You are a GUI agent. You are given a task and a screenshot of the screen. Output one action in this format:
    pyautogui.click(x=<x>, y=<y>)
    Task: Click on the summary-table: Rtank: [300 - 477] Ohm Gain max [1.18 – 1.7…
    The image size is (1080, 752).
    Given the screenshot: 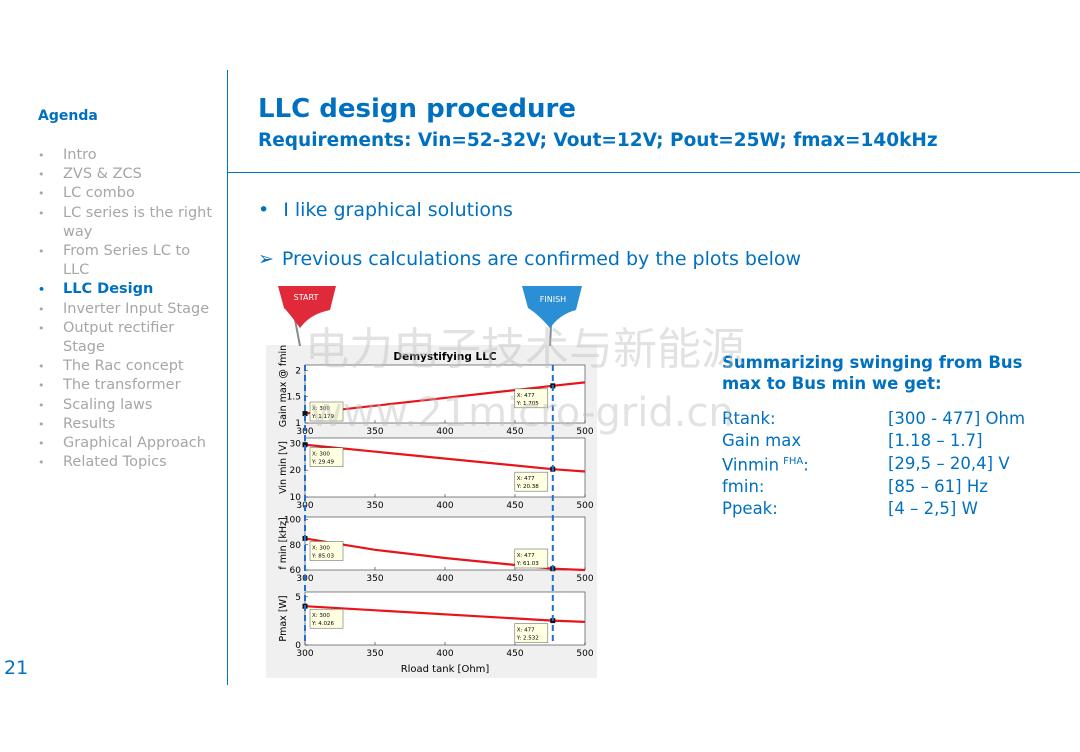 What is the action you would take?
    pyautogui.click(x=873, y=463)
    